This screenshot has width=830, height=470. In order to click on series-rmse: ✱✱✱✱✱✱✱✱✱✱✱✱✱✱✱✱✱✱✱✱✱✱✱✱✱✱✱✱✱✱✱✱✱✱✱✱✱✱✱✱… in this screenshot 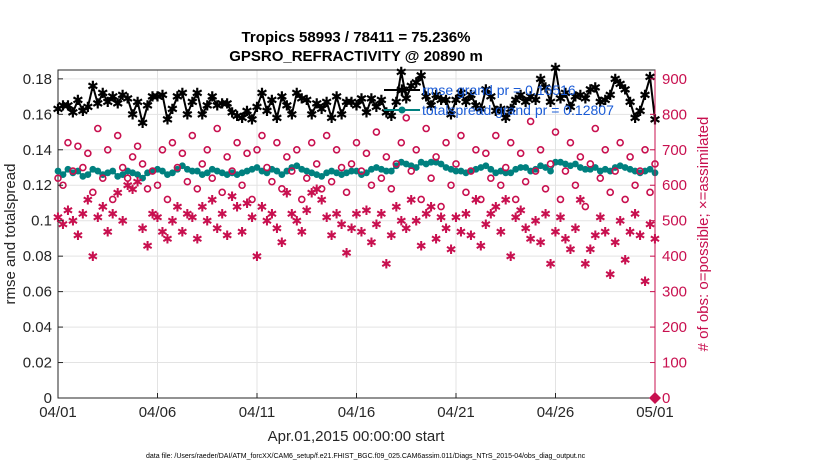, I will do `click(356, 95)`.